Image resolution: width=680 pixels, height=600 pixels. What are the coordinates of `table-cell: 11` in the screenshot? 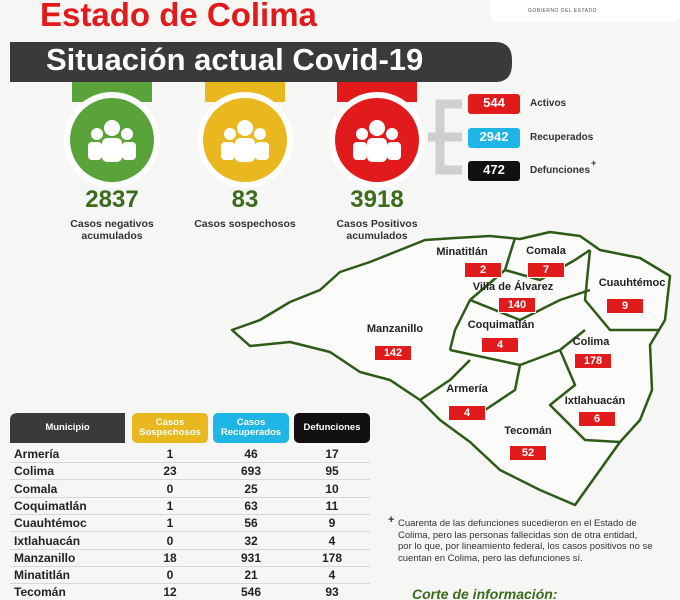 It's located at (332, 505).